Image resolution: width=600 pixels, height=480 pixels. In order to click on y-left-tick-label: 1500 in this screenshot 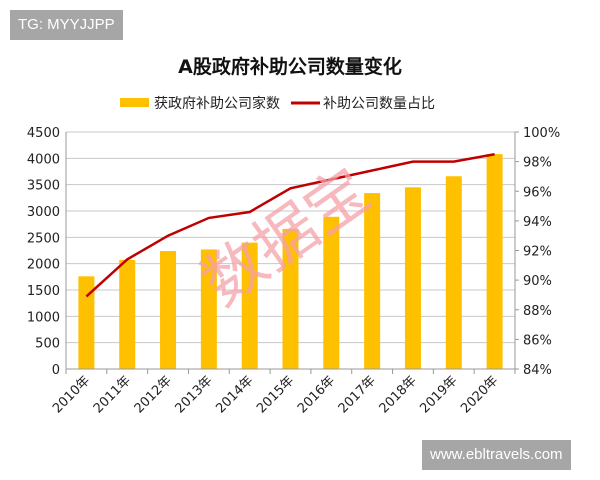, I will do `click(43, 291)`.